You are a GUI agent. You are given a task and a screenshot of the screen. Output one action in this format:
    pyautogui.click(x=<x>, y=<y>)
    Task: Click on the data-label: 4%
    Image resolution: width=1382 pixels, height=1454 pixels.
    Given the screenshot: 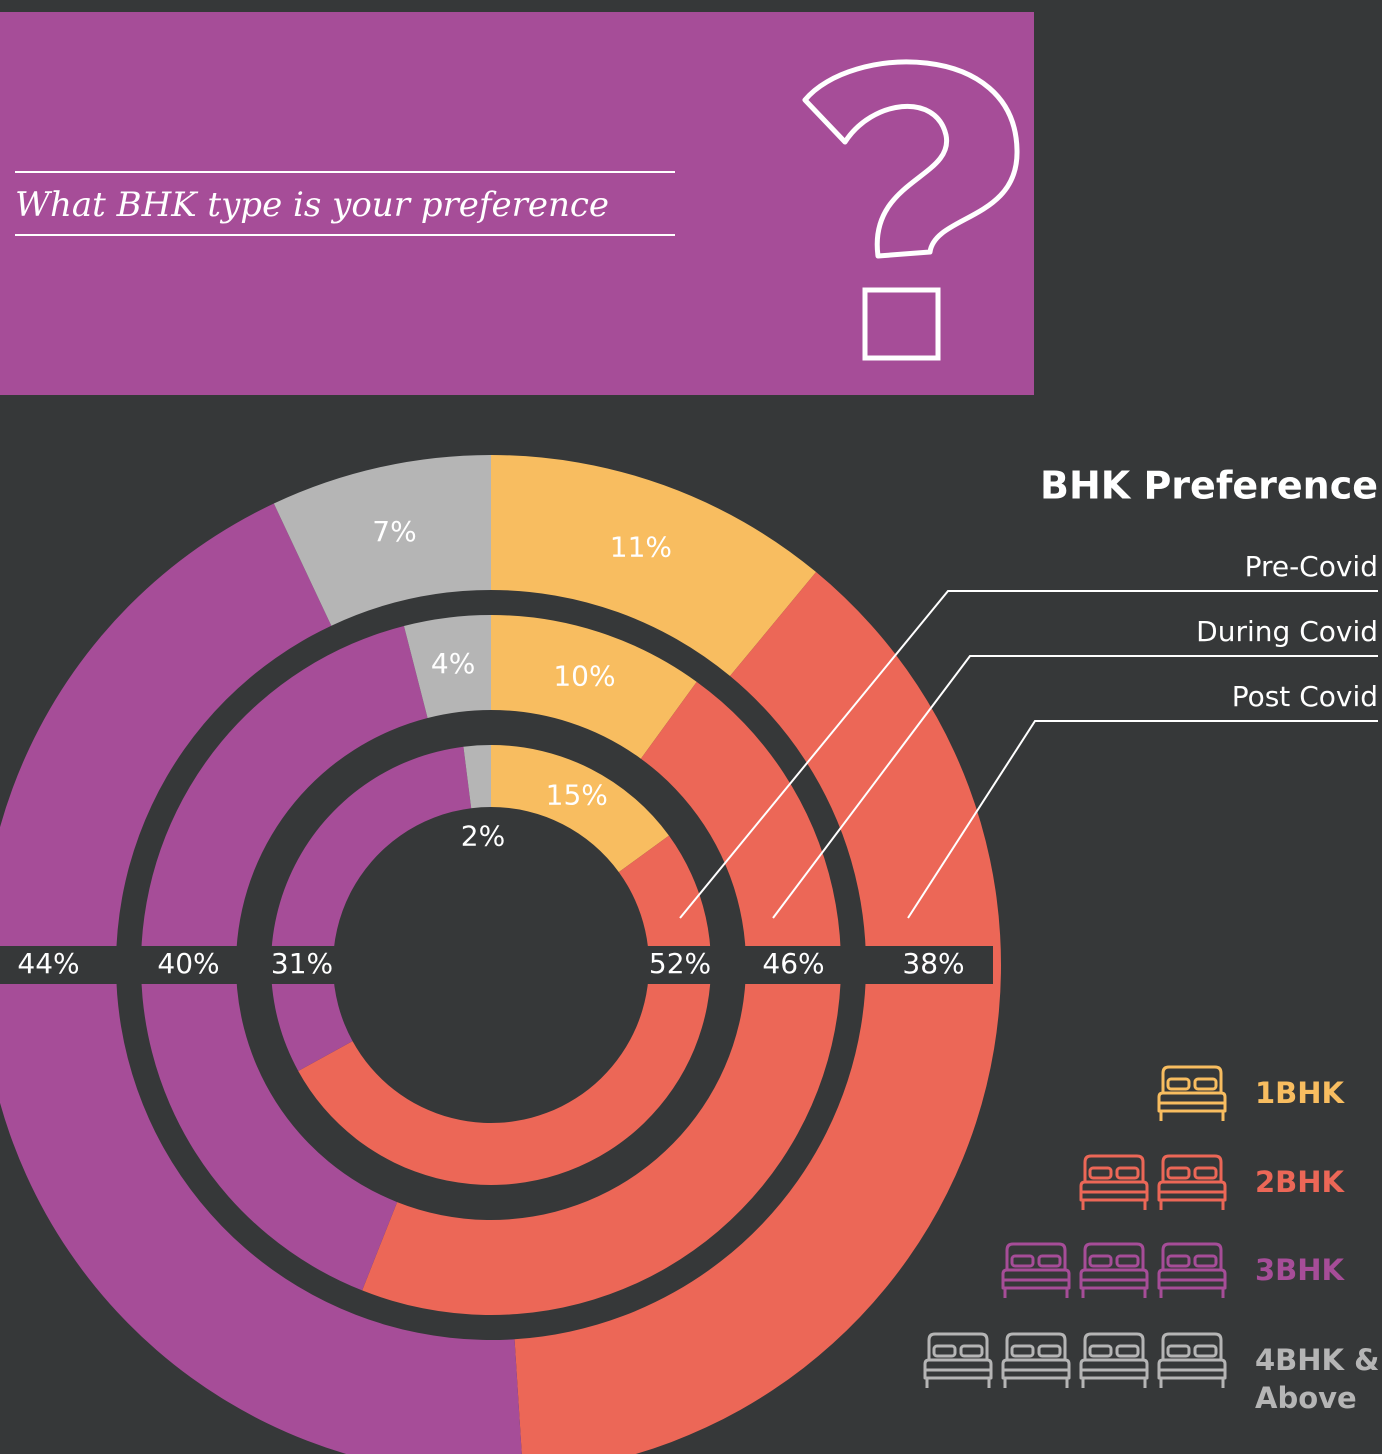 What is the action you would take?
    pyautogui.click(x=453, y=663)
    